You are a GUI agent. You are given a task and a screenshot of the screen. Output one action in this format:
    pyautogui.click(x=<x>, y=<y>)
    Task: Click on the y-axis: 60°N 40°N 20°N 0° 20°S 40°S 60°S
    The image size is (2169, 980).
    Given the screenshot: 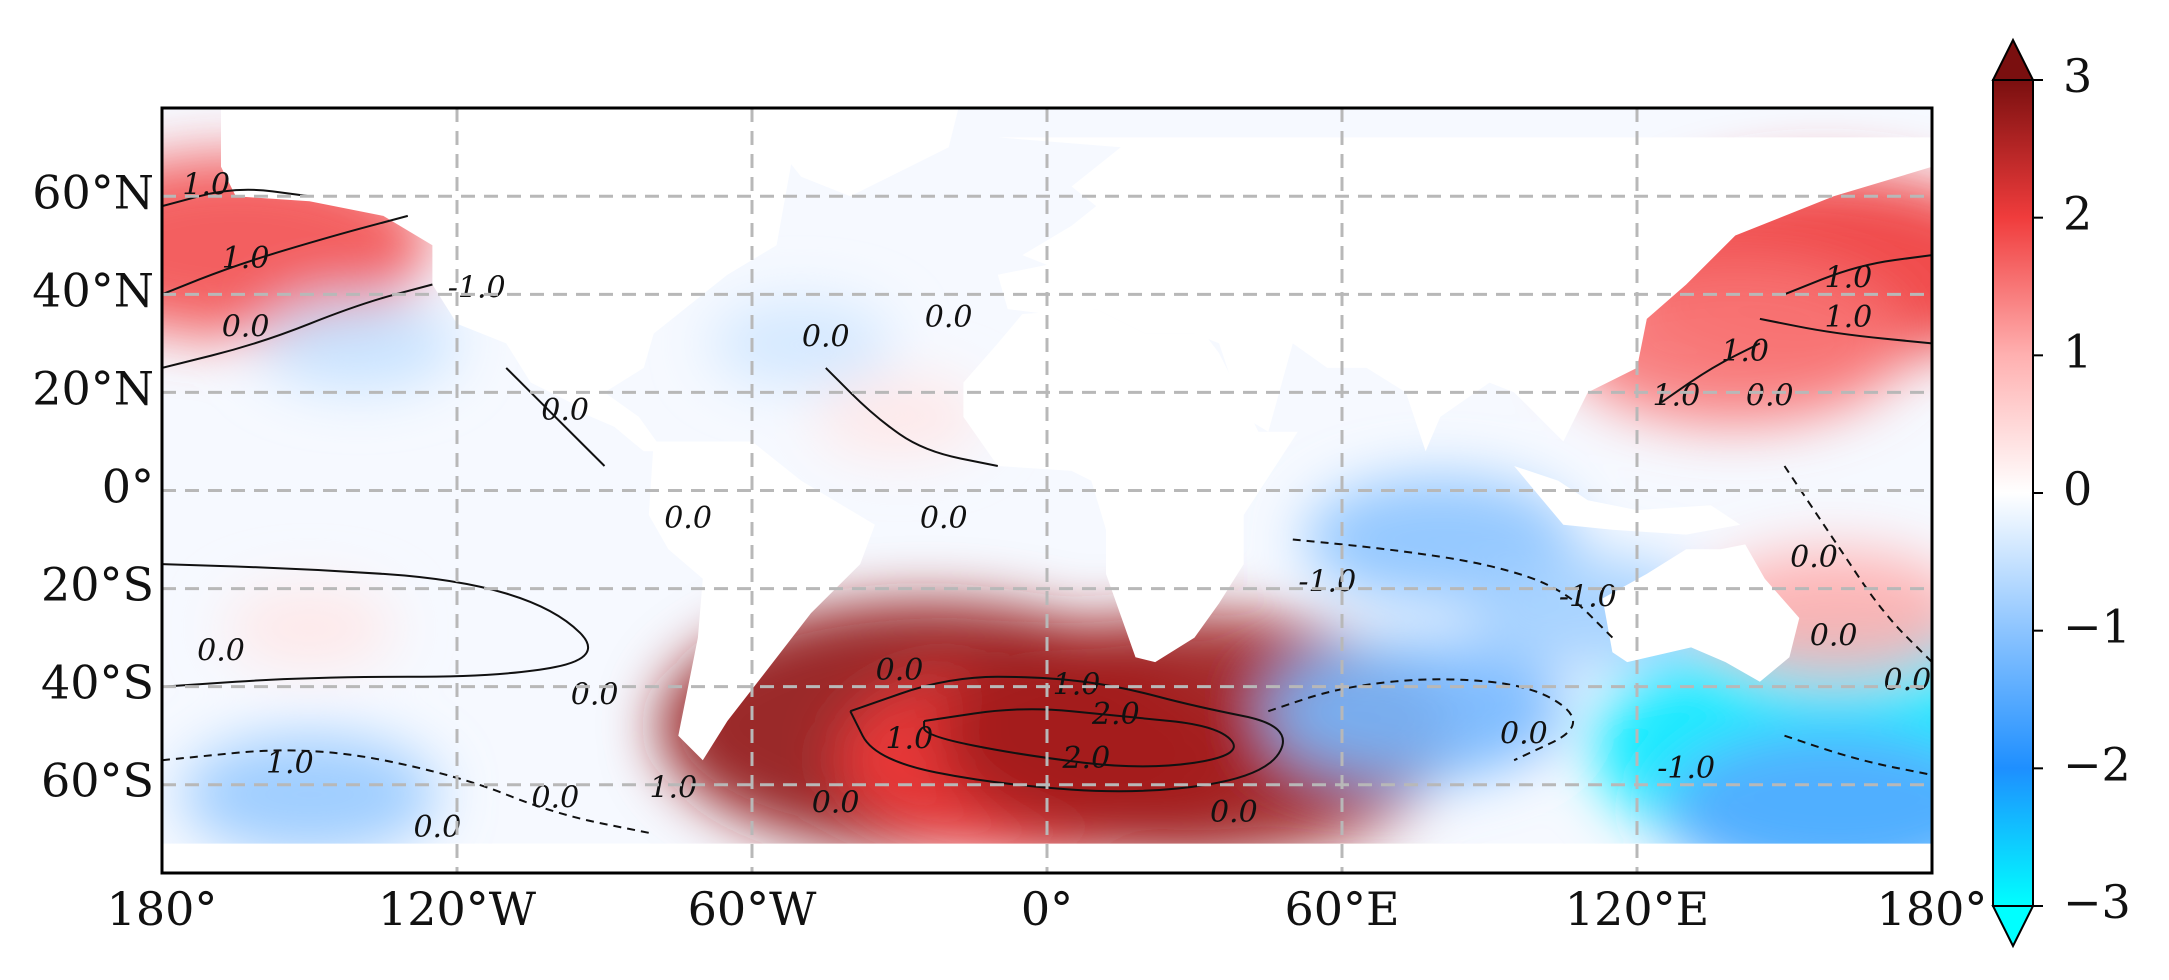 What is the action you would take?
    pyautogui.click(x=93, y=486)
    